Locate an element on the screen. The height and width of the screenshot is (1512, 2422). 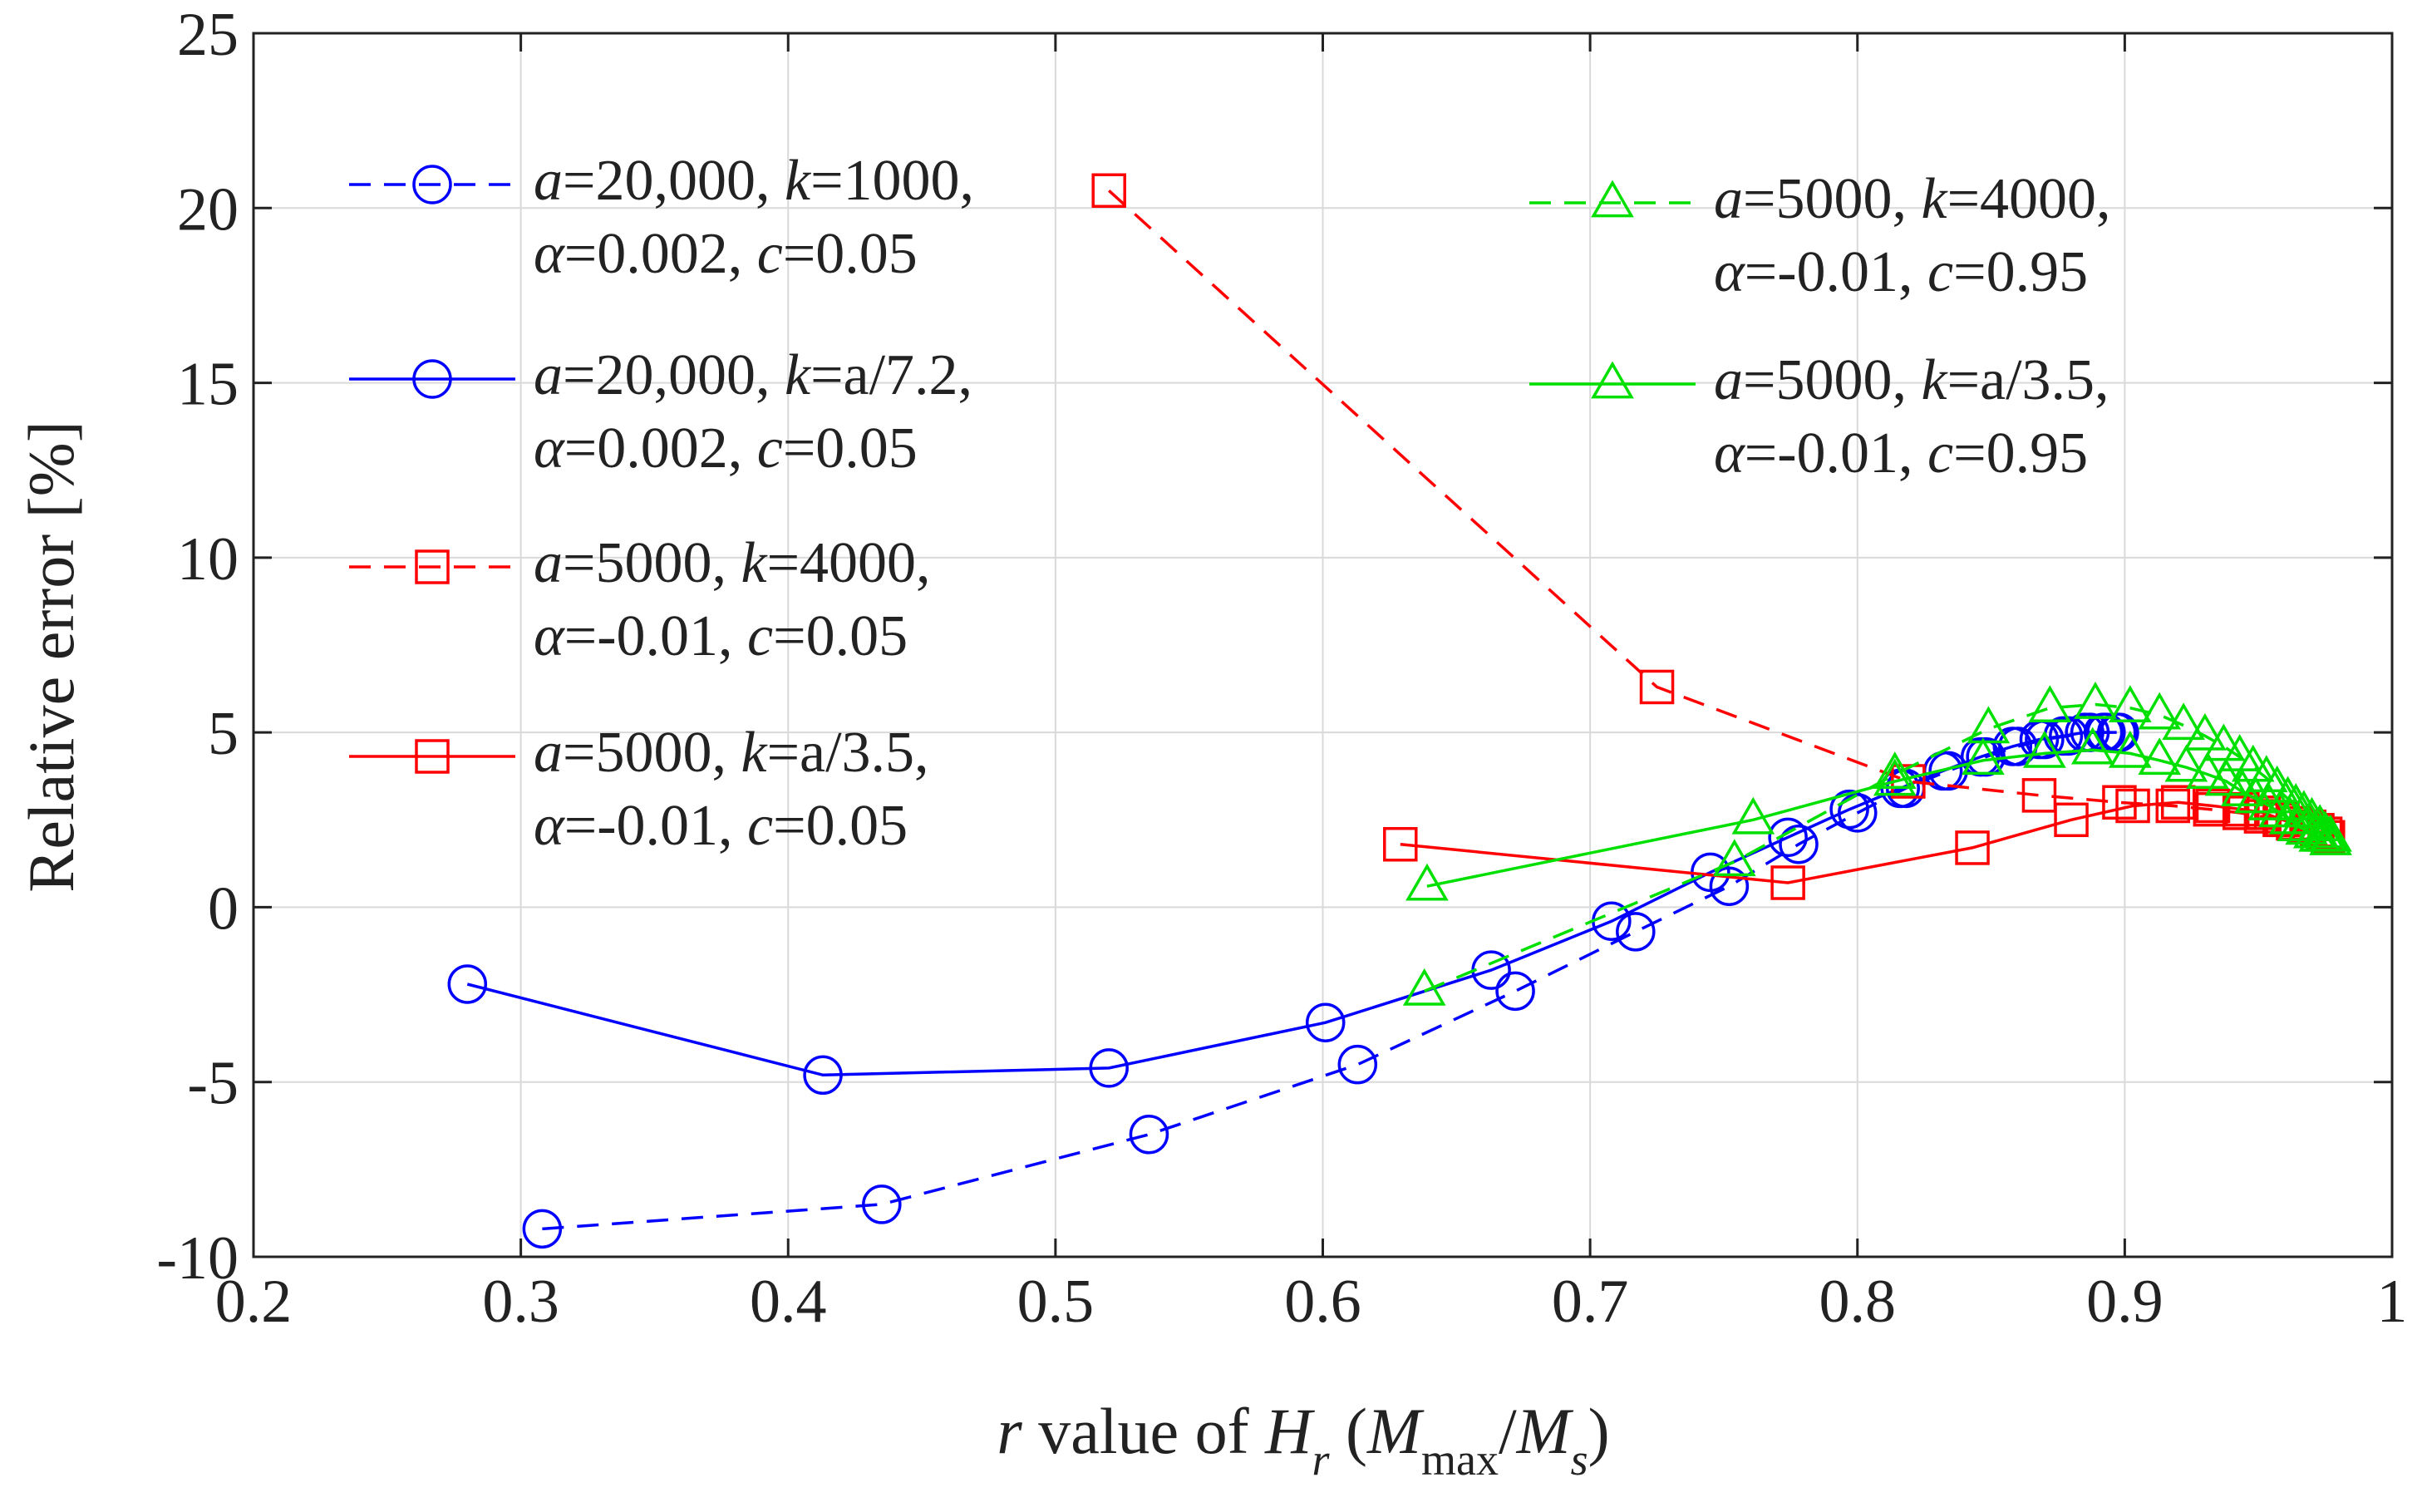
y-tick-label: 5 is located at coordinates (224, 734).